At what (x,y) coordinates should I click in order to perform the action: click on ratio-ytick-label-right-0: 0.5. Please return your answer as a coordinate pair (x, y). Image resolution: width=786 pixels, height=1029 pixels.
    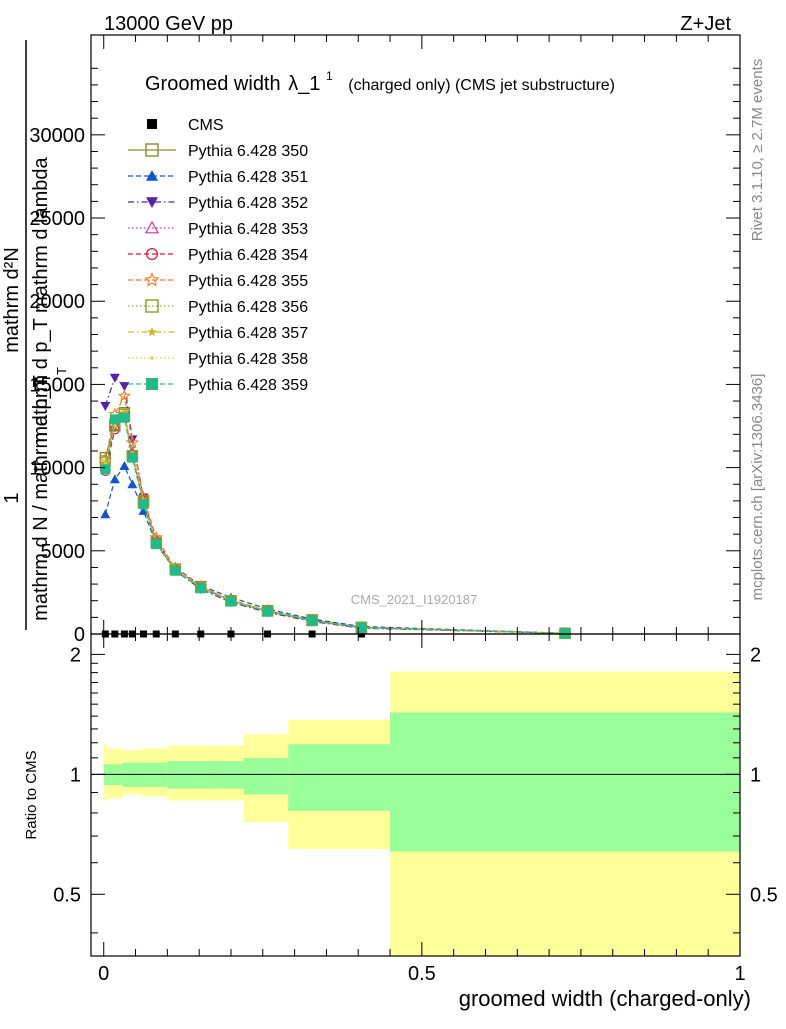
    Looking at the image, I should click on (764, 895).